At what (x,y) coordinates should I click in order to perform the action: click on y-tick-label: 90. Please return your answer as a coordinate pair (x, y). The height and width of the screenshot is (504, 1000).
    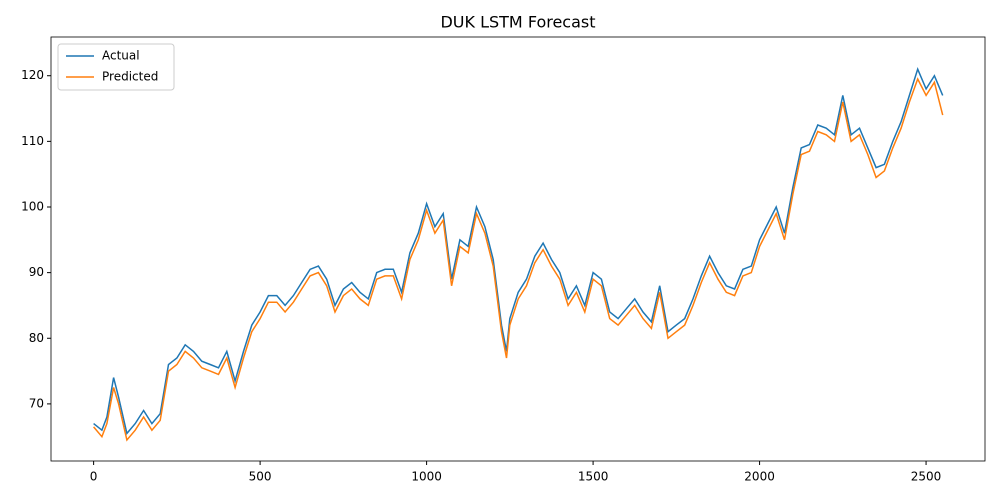
    Looking at the image, I should click on (36, 272).